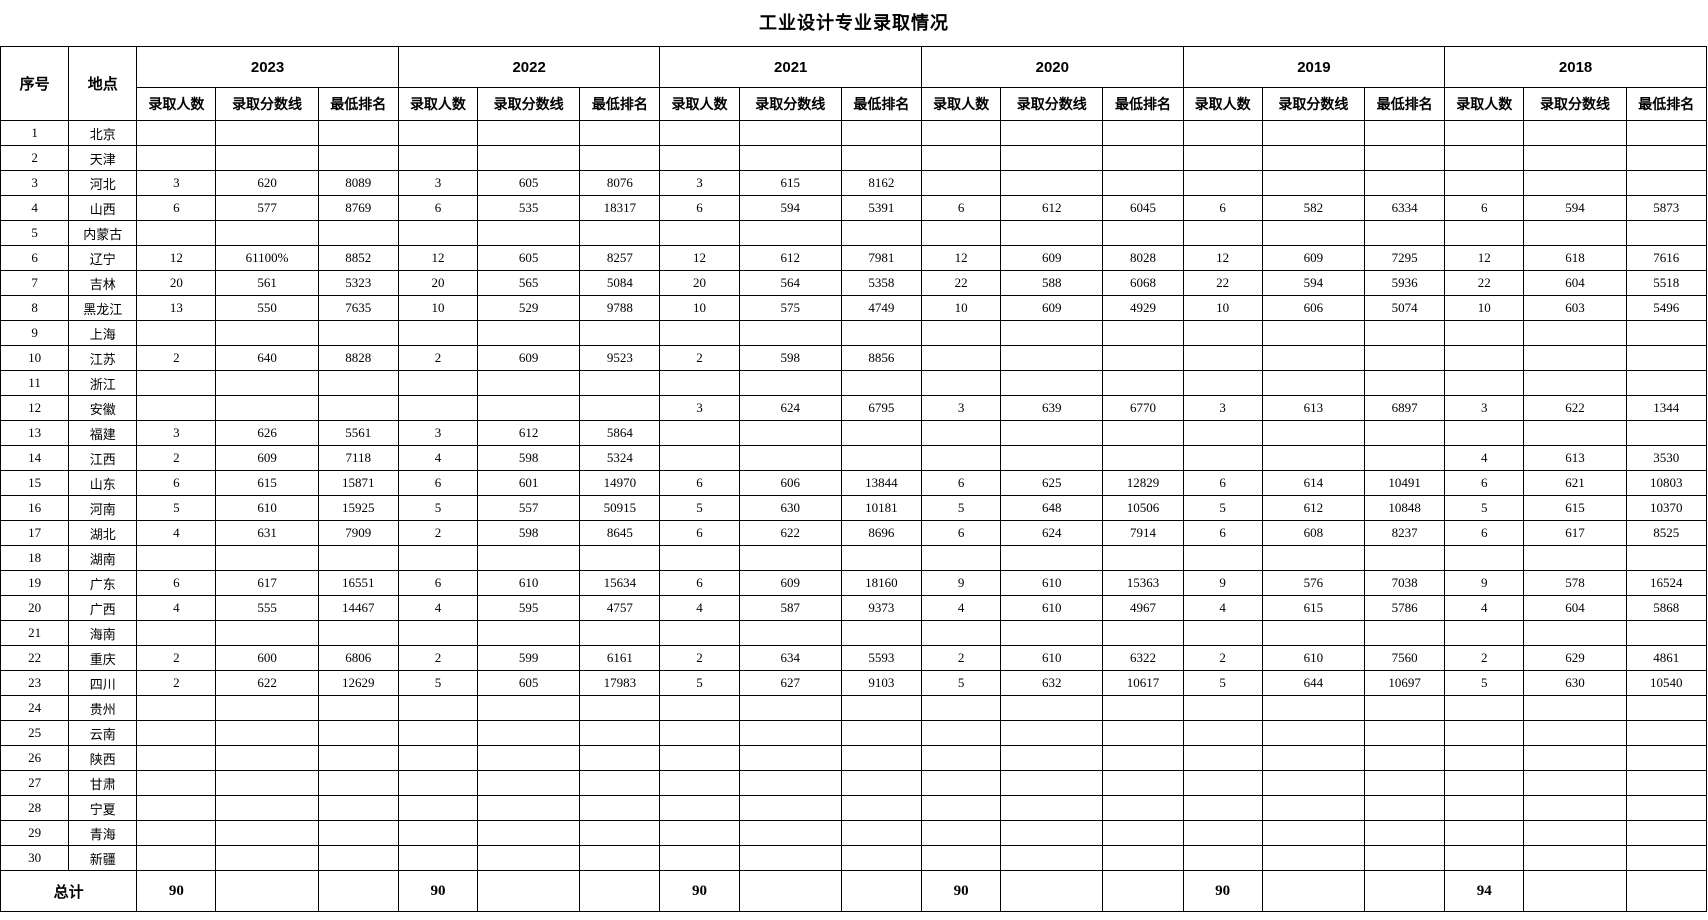 The height and width of the screenshot is (920, 1708). Describe the element at coordinates (1666, 358) in the screenshot. I see `cell-2018-minrank` at that location.